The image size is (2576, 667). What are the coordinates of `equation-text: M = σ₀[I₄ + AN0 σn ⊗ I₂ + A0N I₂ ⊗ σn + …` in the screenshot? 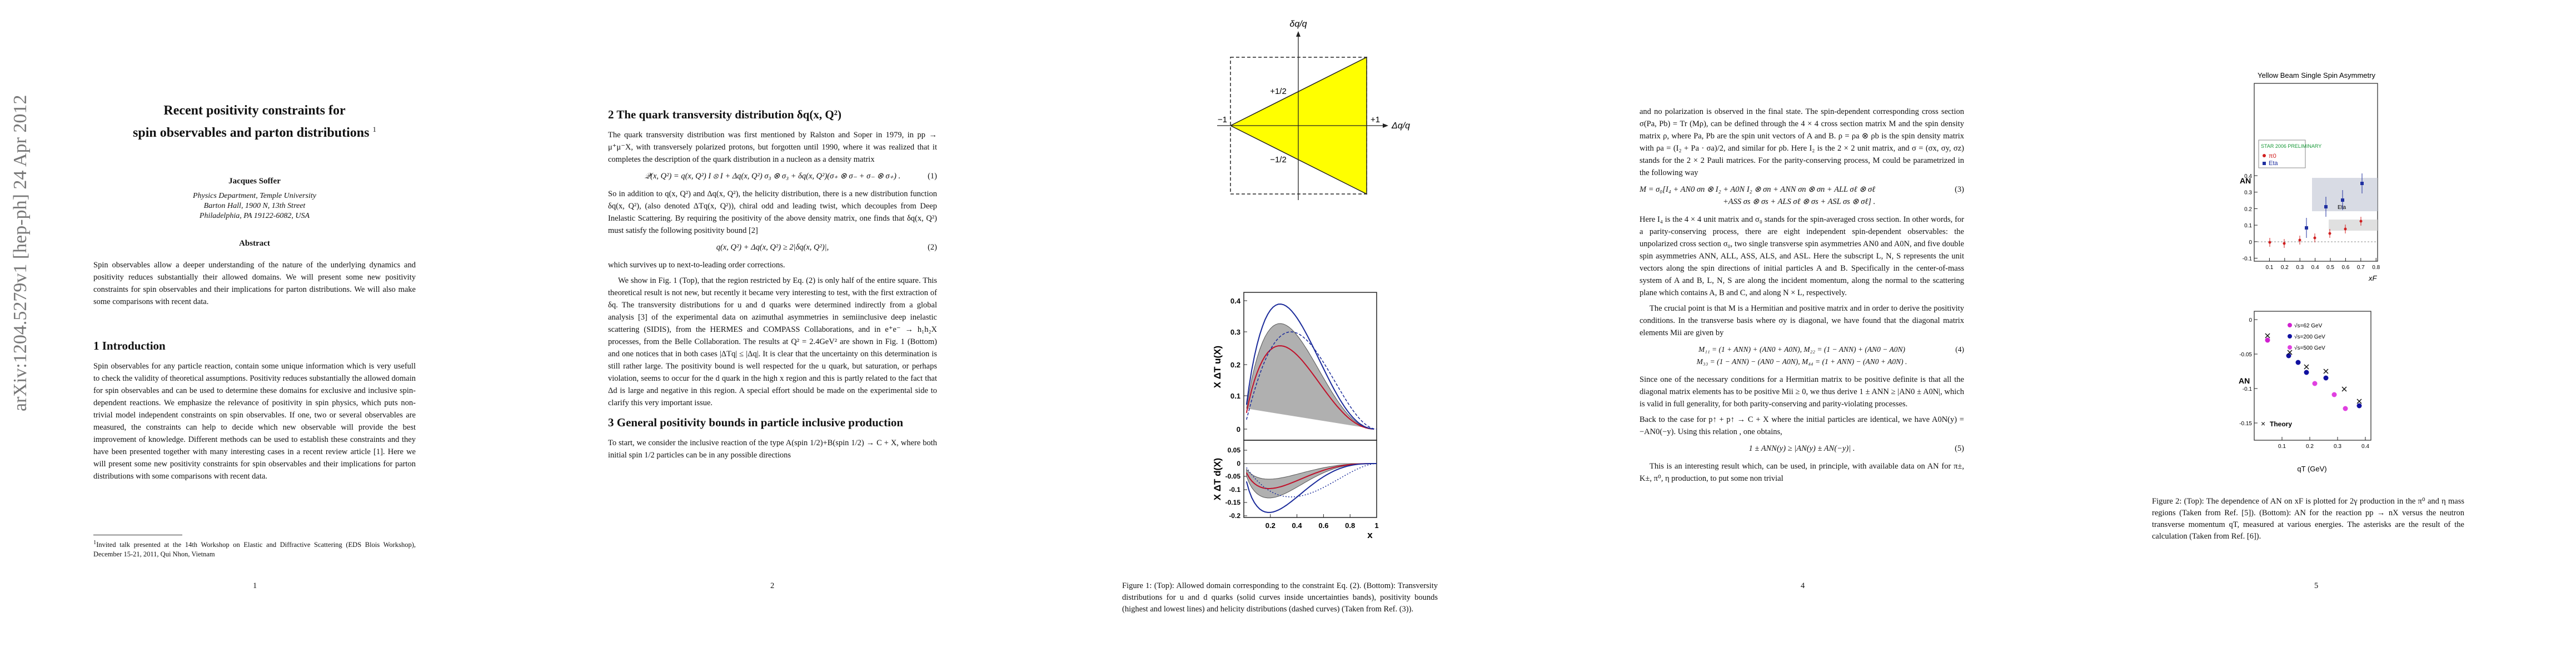 It's located at (1758, 189).